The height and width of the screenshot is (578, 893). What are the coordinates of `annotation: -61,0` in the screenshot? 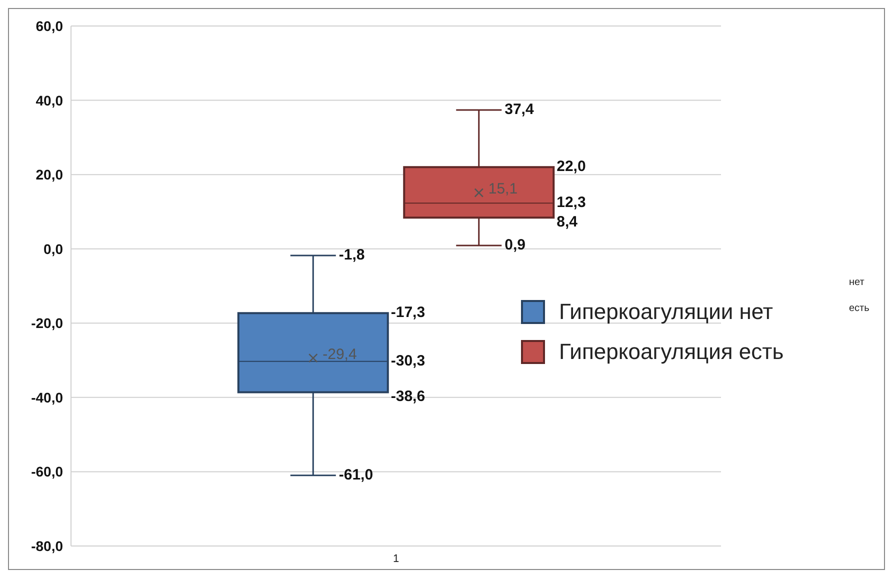 It's located at (356, 475).